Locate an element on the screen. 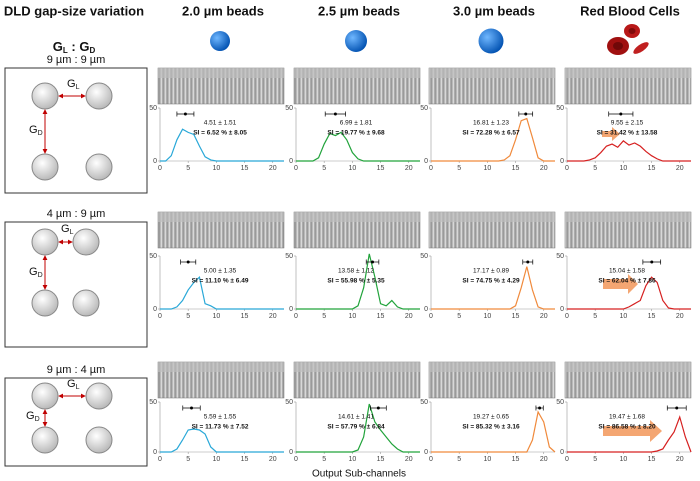  gap-label: GL is located at coordinates (73, 84).